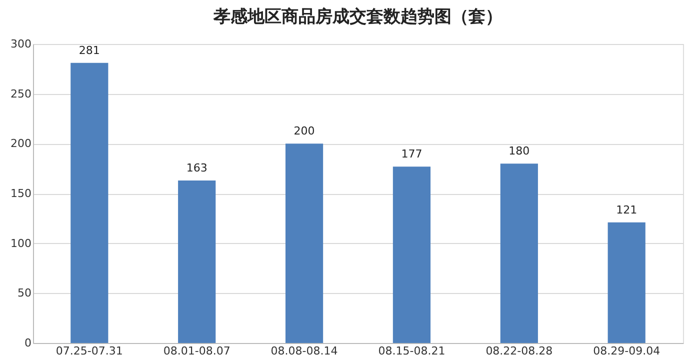  Describe the element at coordinates (21, 44) in the screenshot. I see `y-tick-label: 300` at that location.